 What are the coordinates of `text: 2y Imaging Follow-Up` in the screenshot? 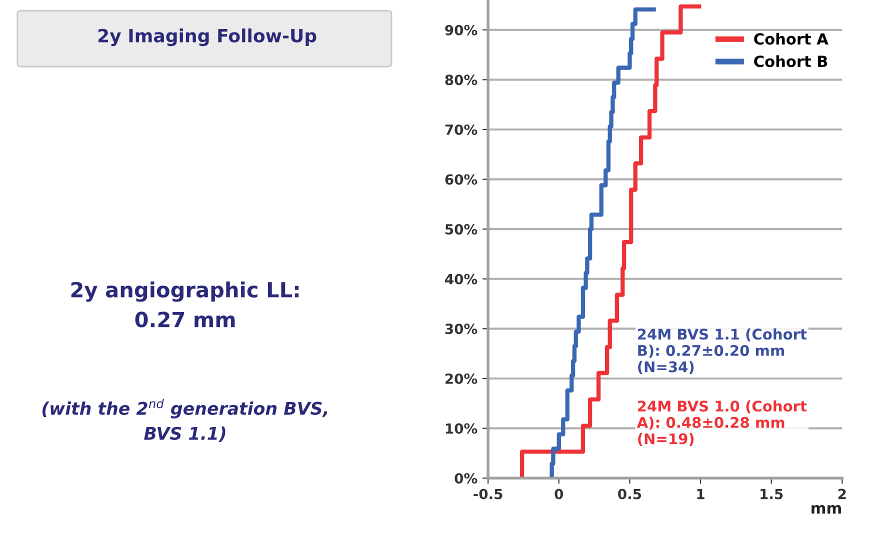 It's located at (207, 37).